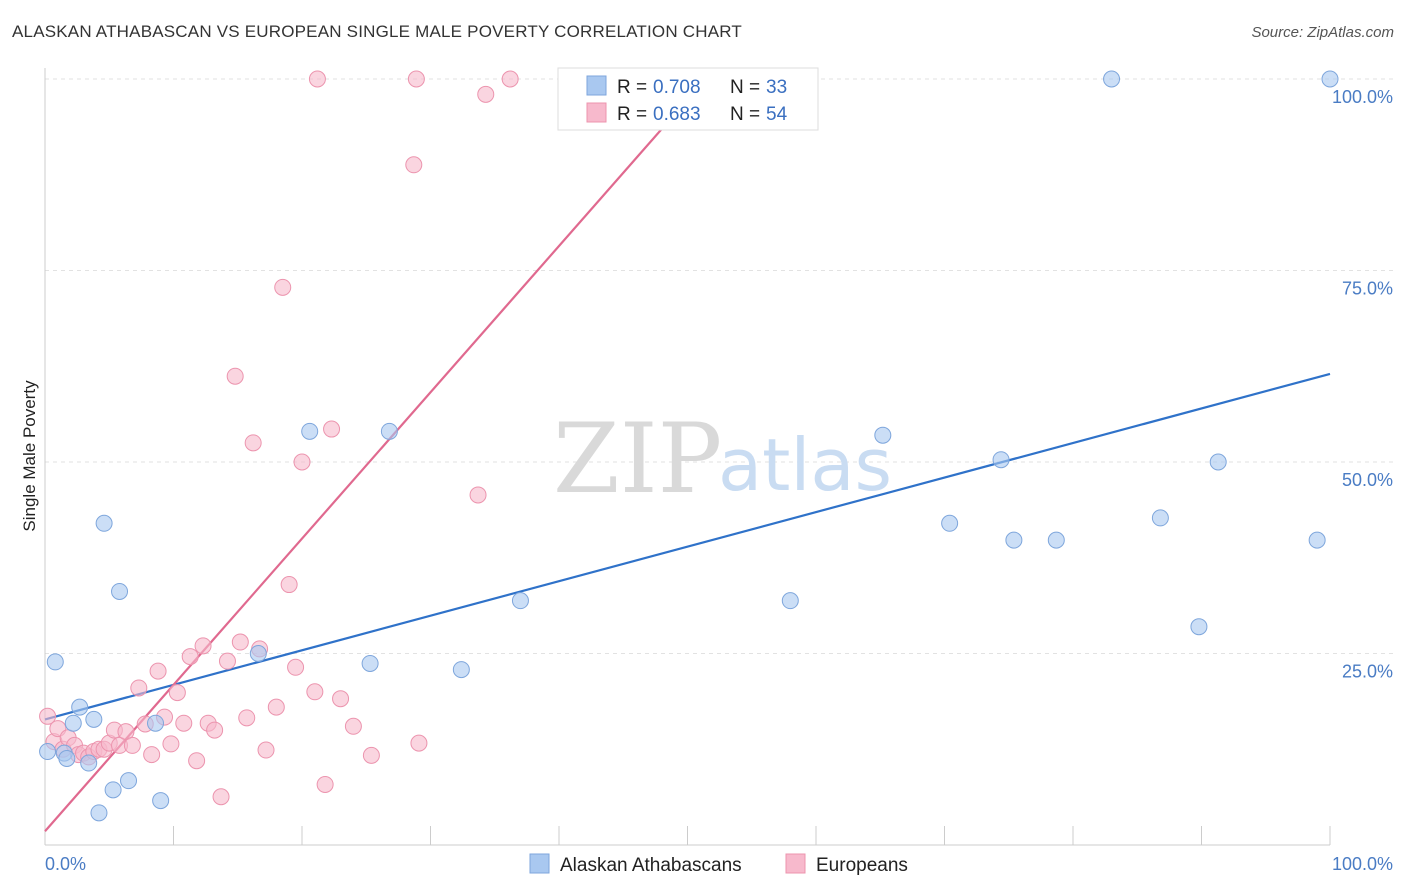 The width and height of the screenshot is (1406, 892). Describe the element at coordinates (637, 459) in the screenshot. I see `watermark-zip: ZIP` at that location.